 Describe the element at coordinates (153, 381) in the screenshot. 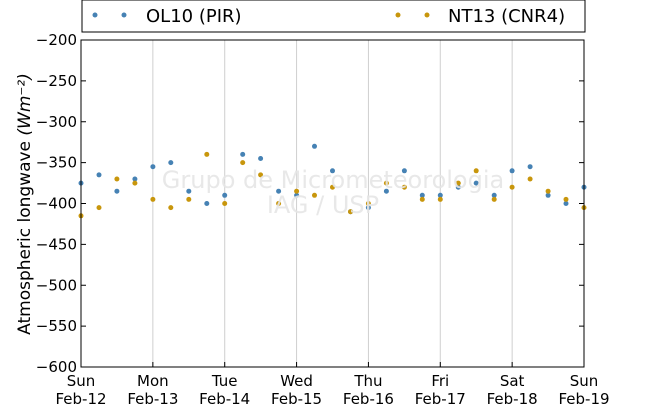

I see `x-tick-label-day: Mon` at that location.